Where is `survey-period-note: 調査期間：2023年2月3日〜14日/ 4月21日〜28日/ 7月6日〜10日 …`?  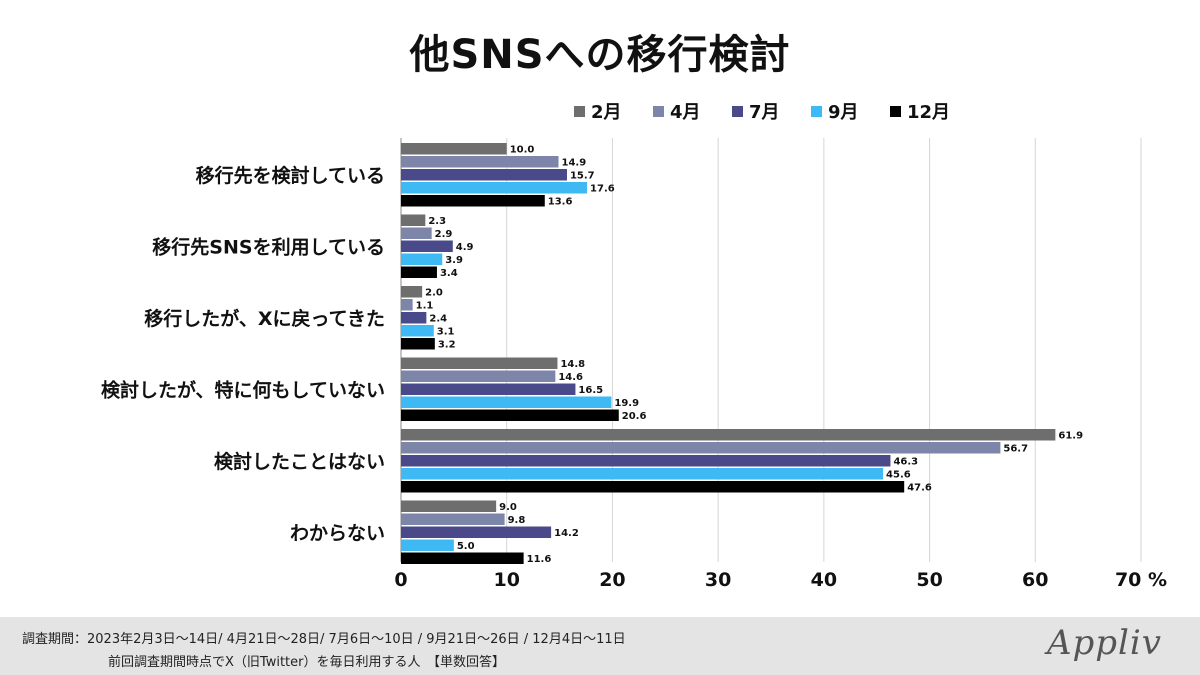
survey-period-note: 調査期間：2023年2月3日〜14日/ 4月21日〜28日/ 7月6日〜10日 … is located at coordinates (324, 639).